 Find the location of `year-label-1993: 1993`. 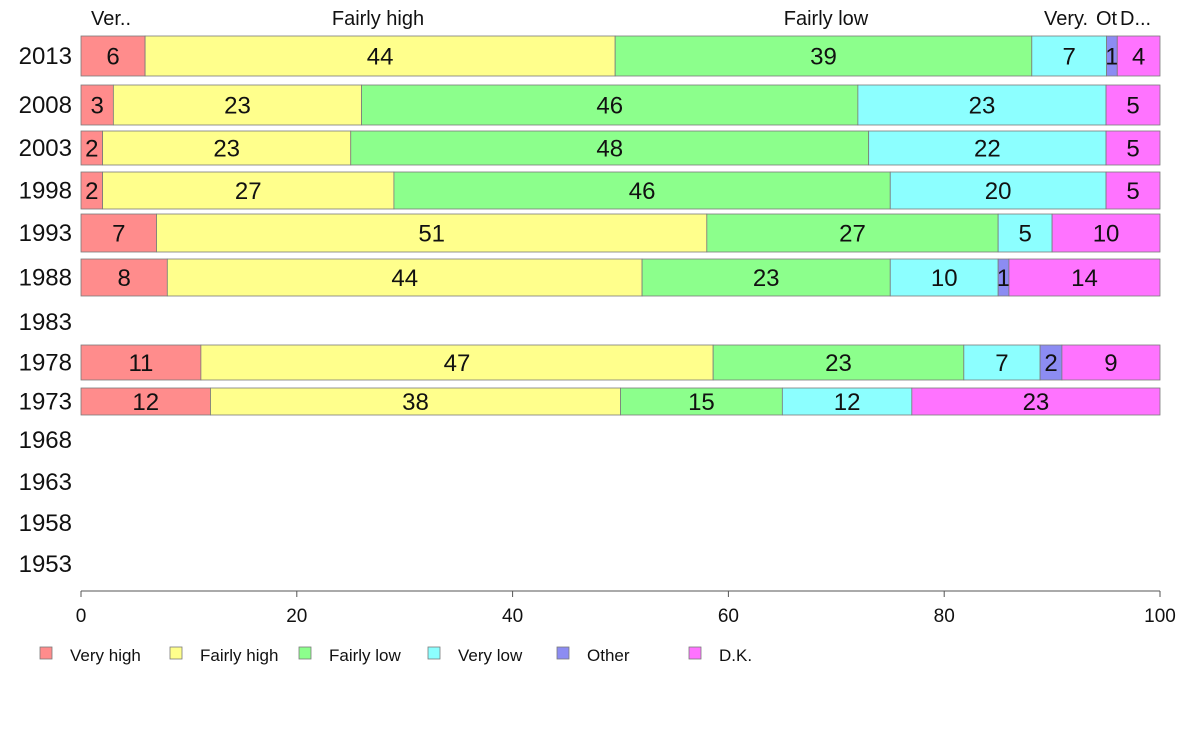

year-label-1993: 1993 is located at coordinates (45, 233).